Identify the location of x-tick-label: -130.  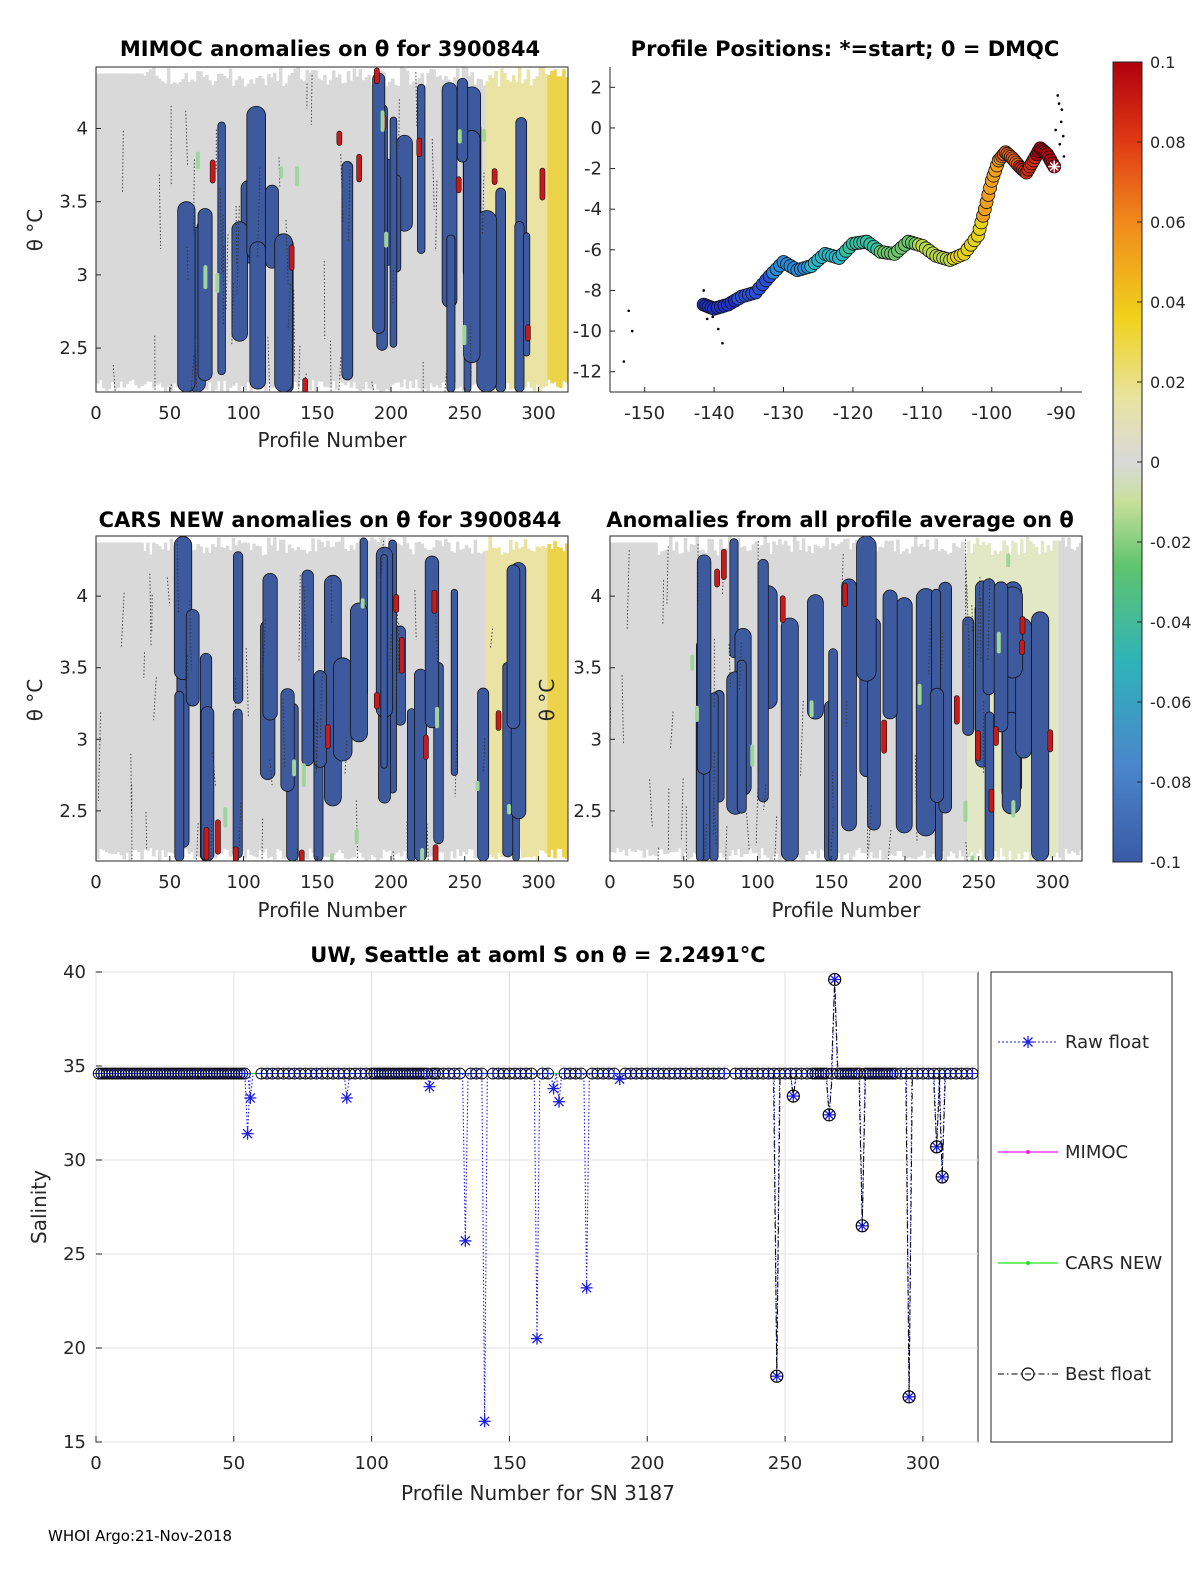
(783, 413).